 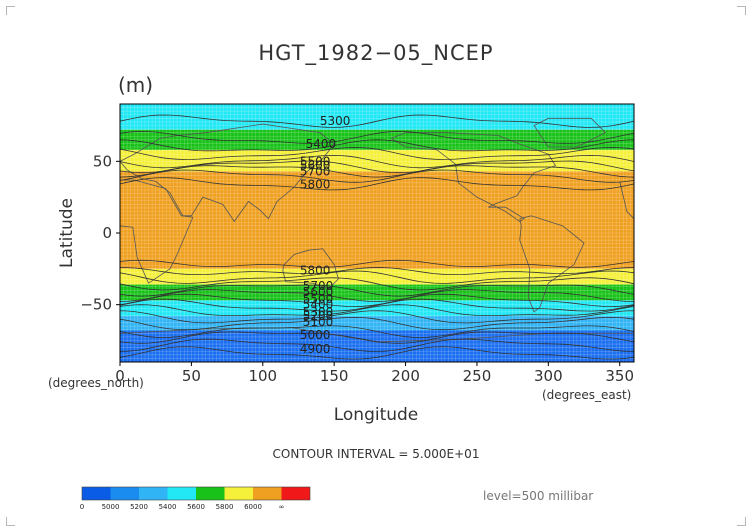 I want to click on y-tick-label: 50, so click(x=102, y=161).